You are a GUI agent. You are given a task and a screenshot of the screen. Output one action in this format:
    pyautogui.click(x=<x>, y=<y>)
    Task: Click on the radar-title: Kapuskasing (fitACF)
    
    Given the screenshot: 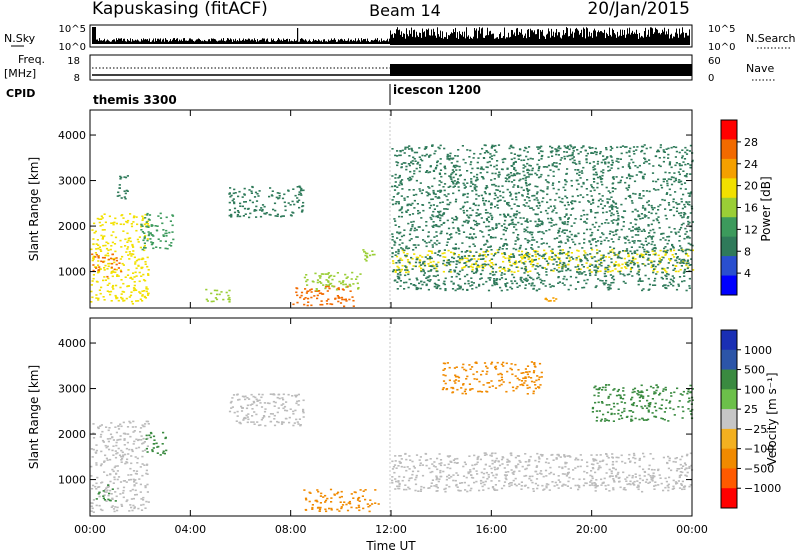 What is the action you would take?
    pyautogui.click(x=180, y=9)
    